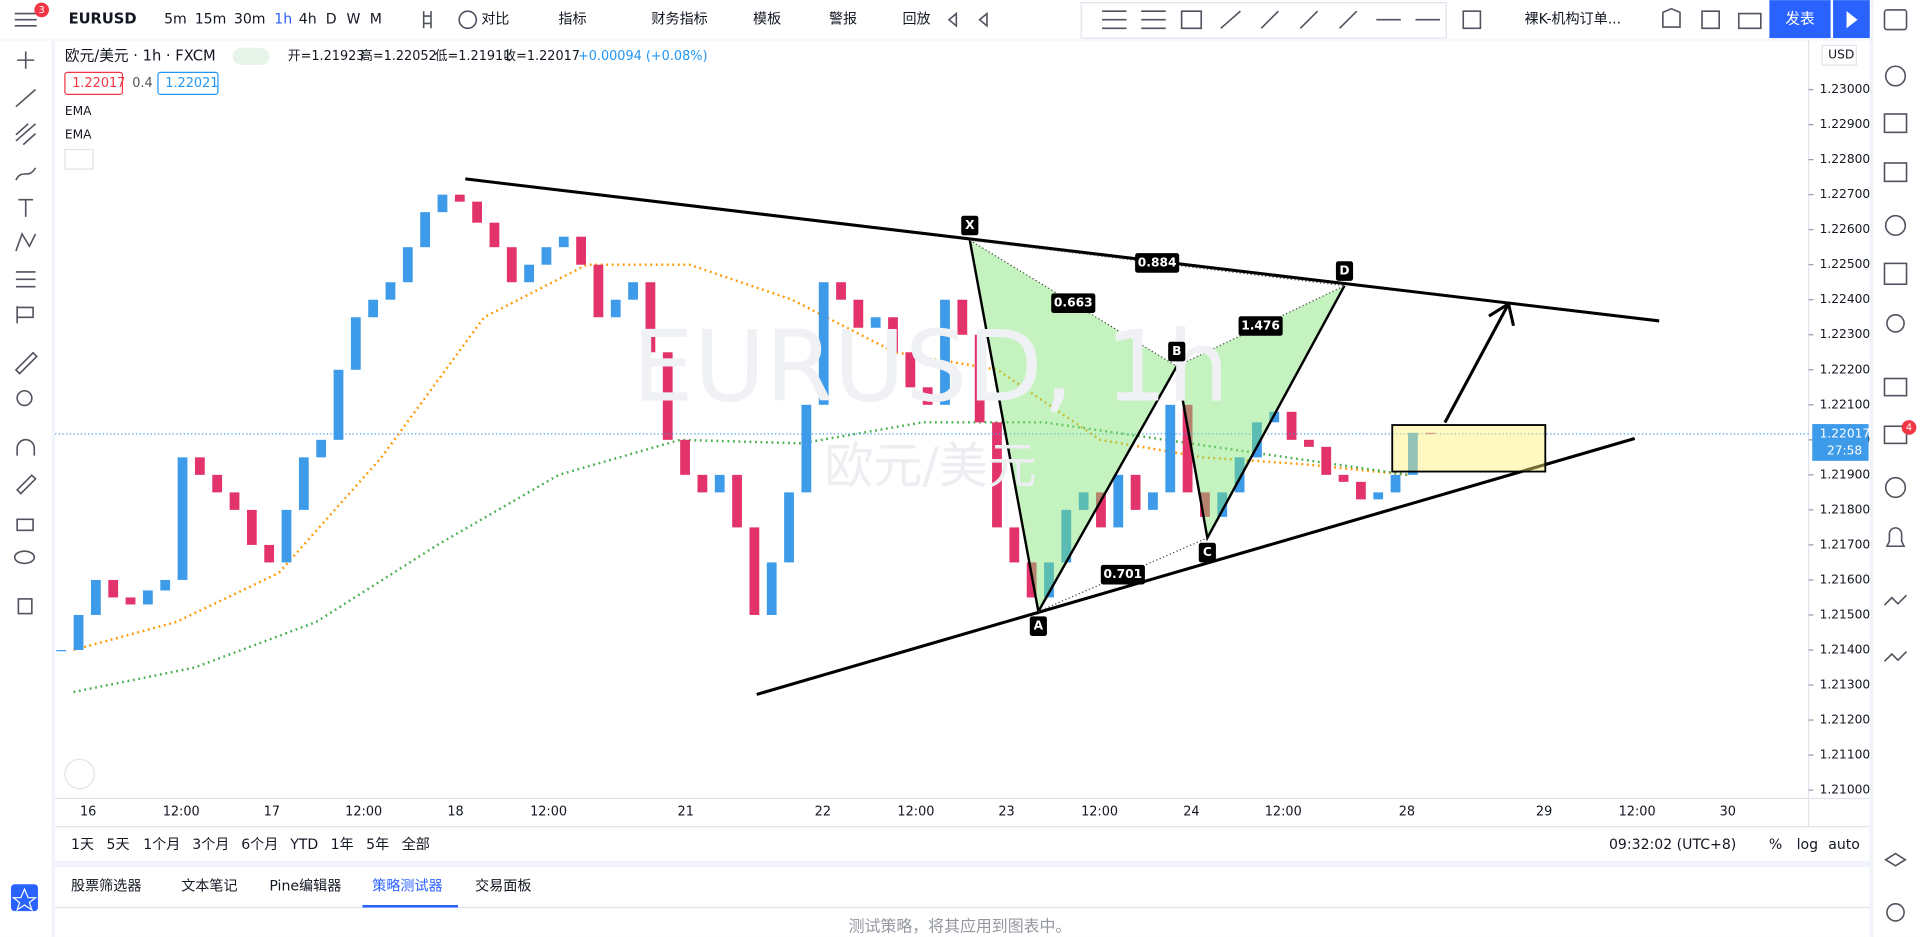 The image size is (1920, 937). What do you see at coordinates (1895, 76) in the screenshot?
I see `alerts-icon` at bounding box center [1895, 76].